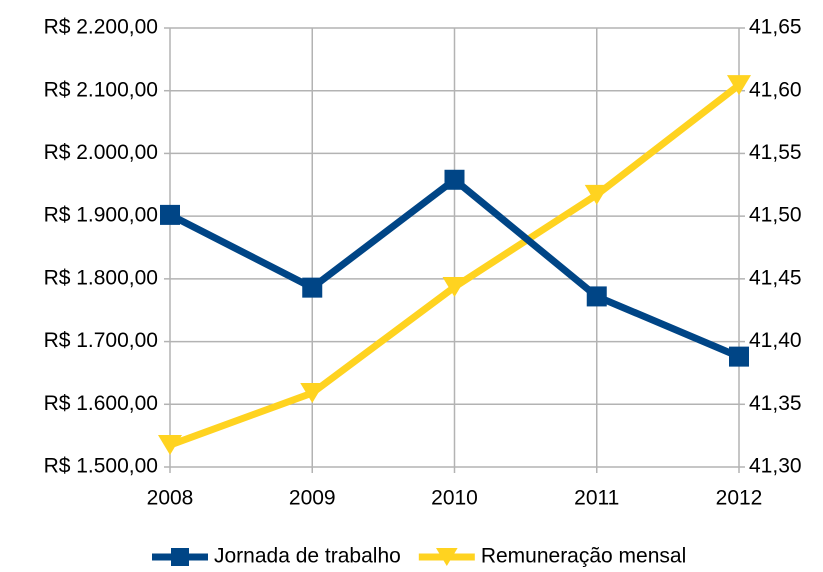 This screenshot has height=572, width=823. What do you see at coordinates (101, 152) in the screenshot?
I see `y-tick-label: R$ 2.000,00` at bounding box center [101, 152].